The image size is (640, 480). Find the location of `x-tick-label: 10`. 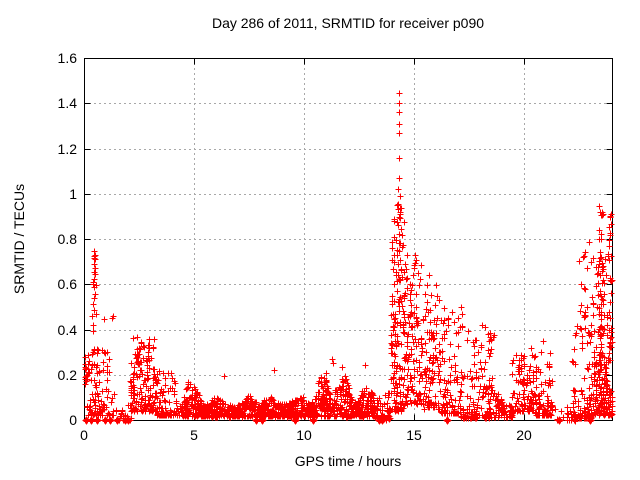

x-tick-label: 10 is located at coordinates (304, 435).